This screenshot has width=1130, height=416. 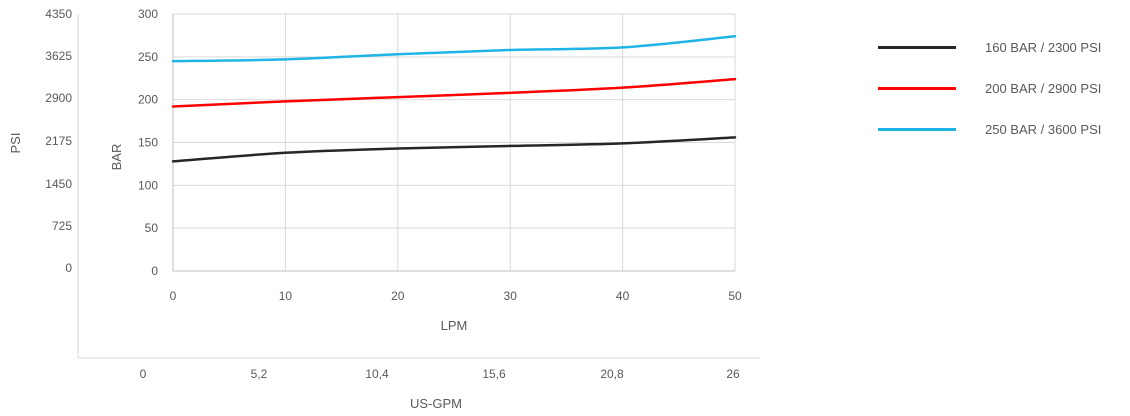 I want to click on gpm-tick-label: 0, so click(x=143, y=374).